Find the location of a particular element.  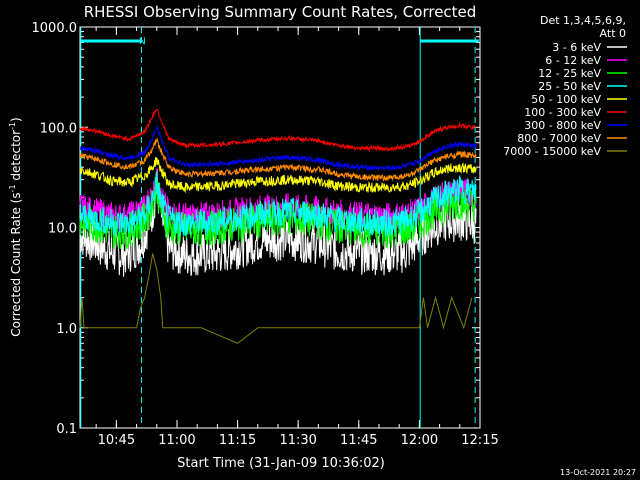

y-tick-label: 1000.0 is located at coordinates (55, 28).